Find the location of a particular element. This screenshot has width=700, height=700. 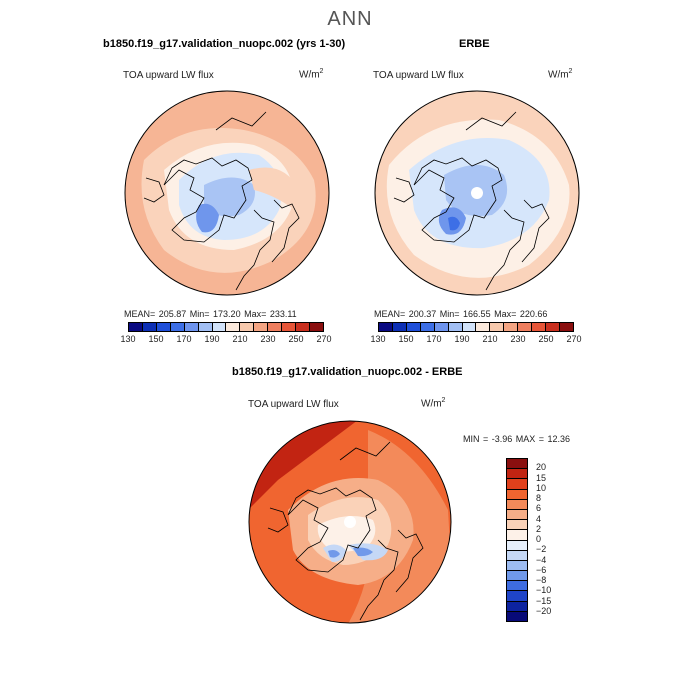

diff-colorbar: 20 15 10 8 6 4 2 0 −2 −4 −6 −8 −10 −15 −20 is located at coordinates (541, 540).